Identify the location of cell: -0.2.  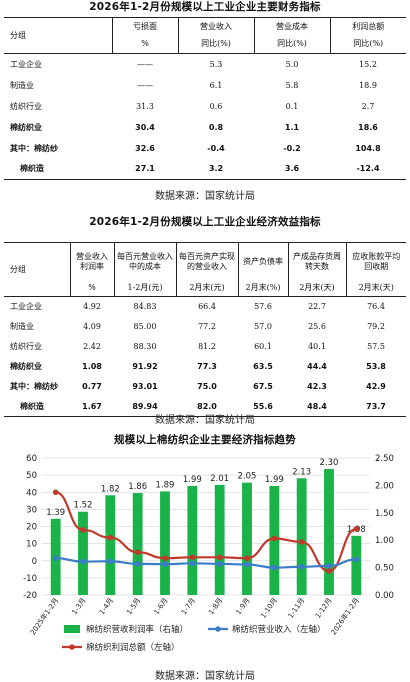
(292, 148).